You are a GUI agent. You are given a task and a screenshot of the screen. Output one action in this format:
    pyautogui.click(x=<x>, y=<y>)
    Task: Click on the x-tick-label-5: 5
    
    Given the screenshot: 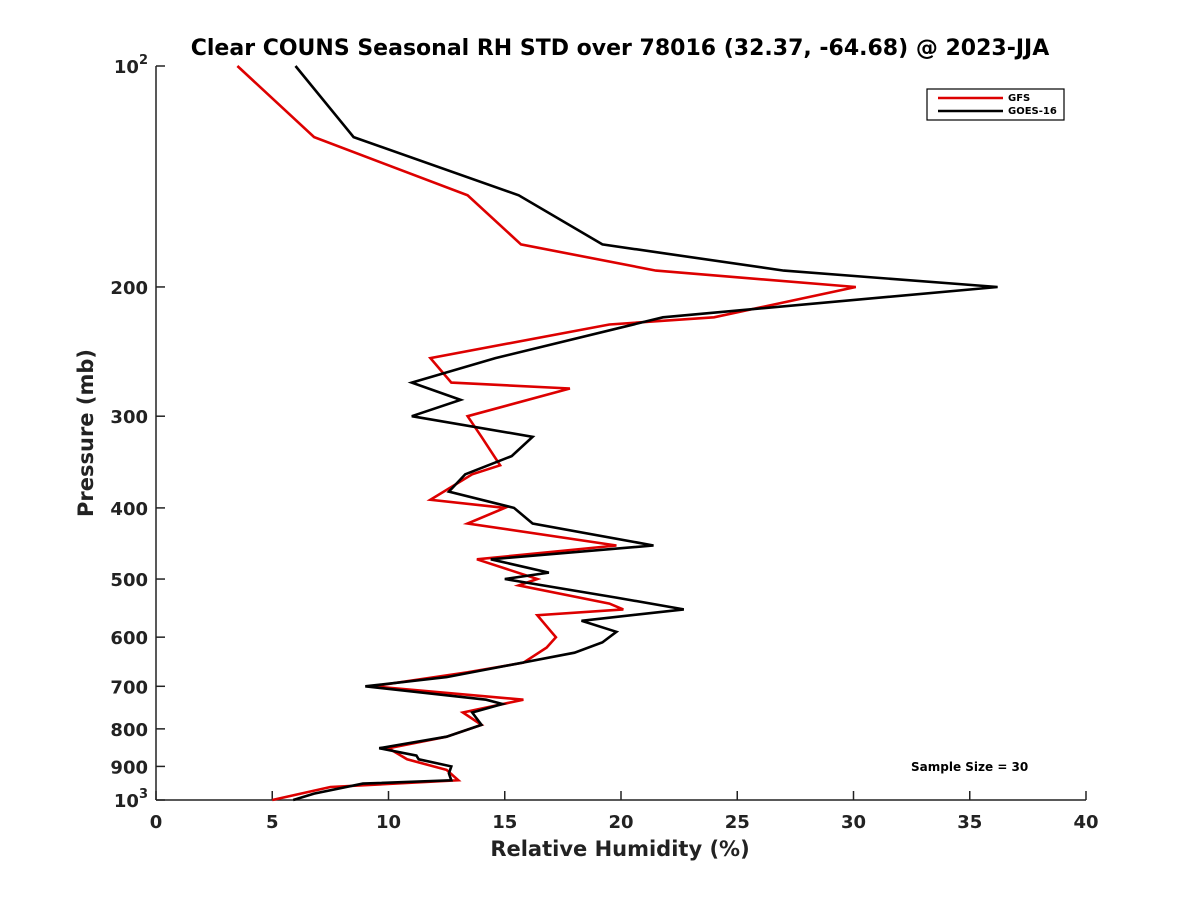 What is the action you would take?
    pyautogui.click(x=272, y=822)
    